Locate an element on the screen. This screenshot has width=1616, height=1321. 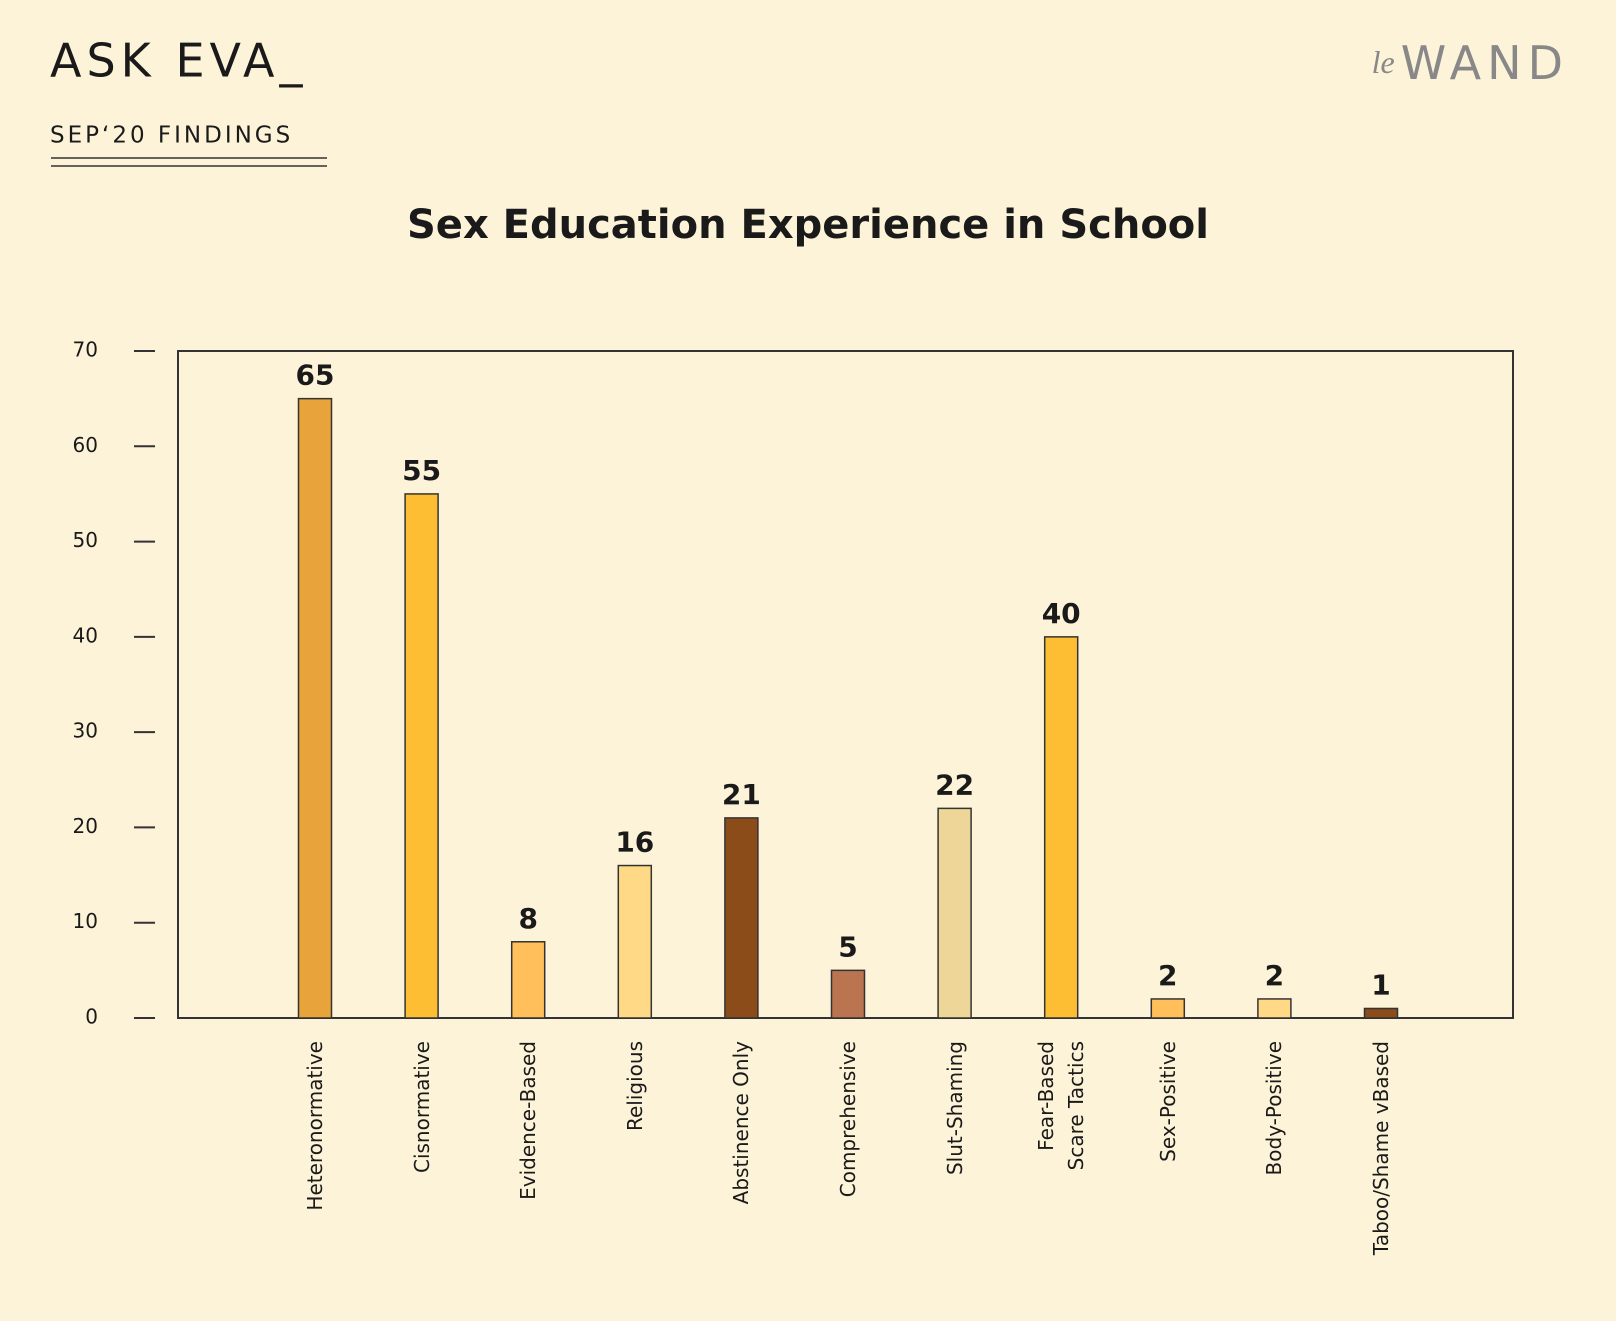
y-tick-label: 50 is located at coordinates (85, 540).